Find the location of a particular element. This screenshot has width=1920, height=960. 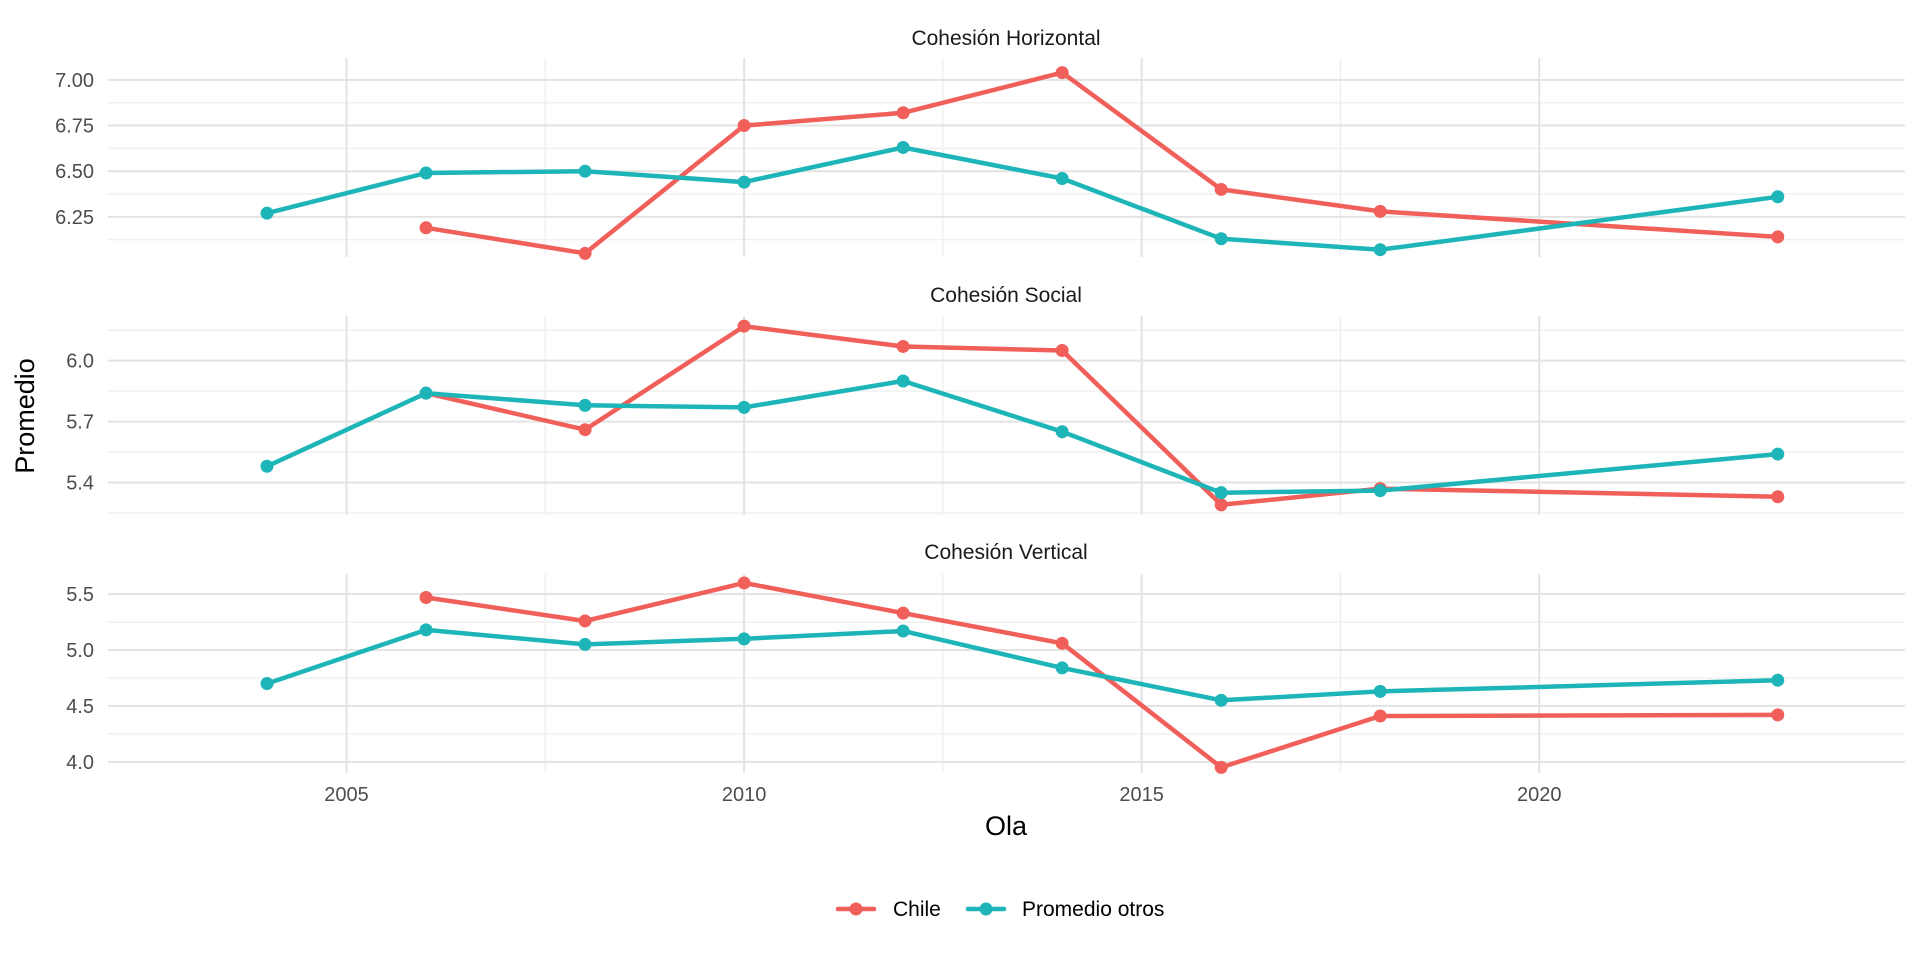

legend-label: Chile is located at coordinates (917, 909).